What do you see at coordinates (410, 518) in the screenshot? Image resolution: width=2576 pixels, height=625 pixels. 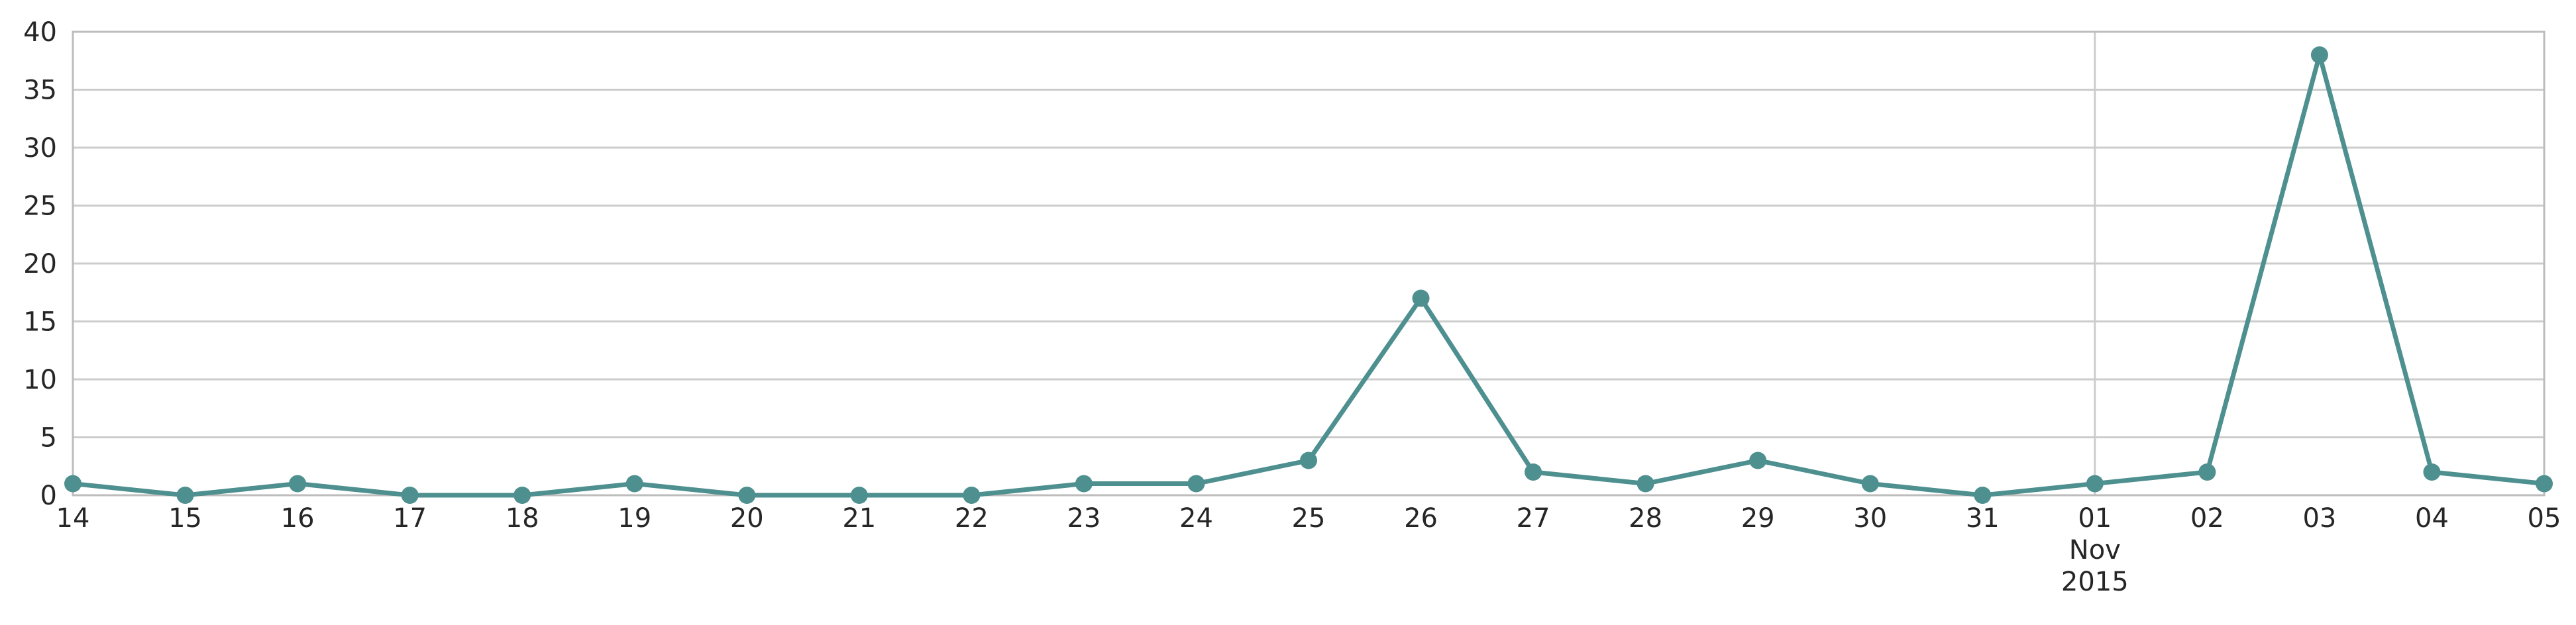 I see `x-tick-label: 17` at bounding box center [410, 518].